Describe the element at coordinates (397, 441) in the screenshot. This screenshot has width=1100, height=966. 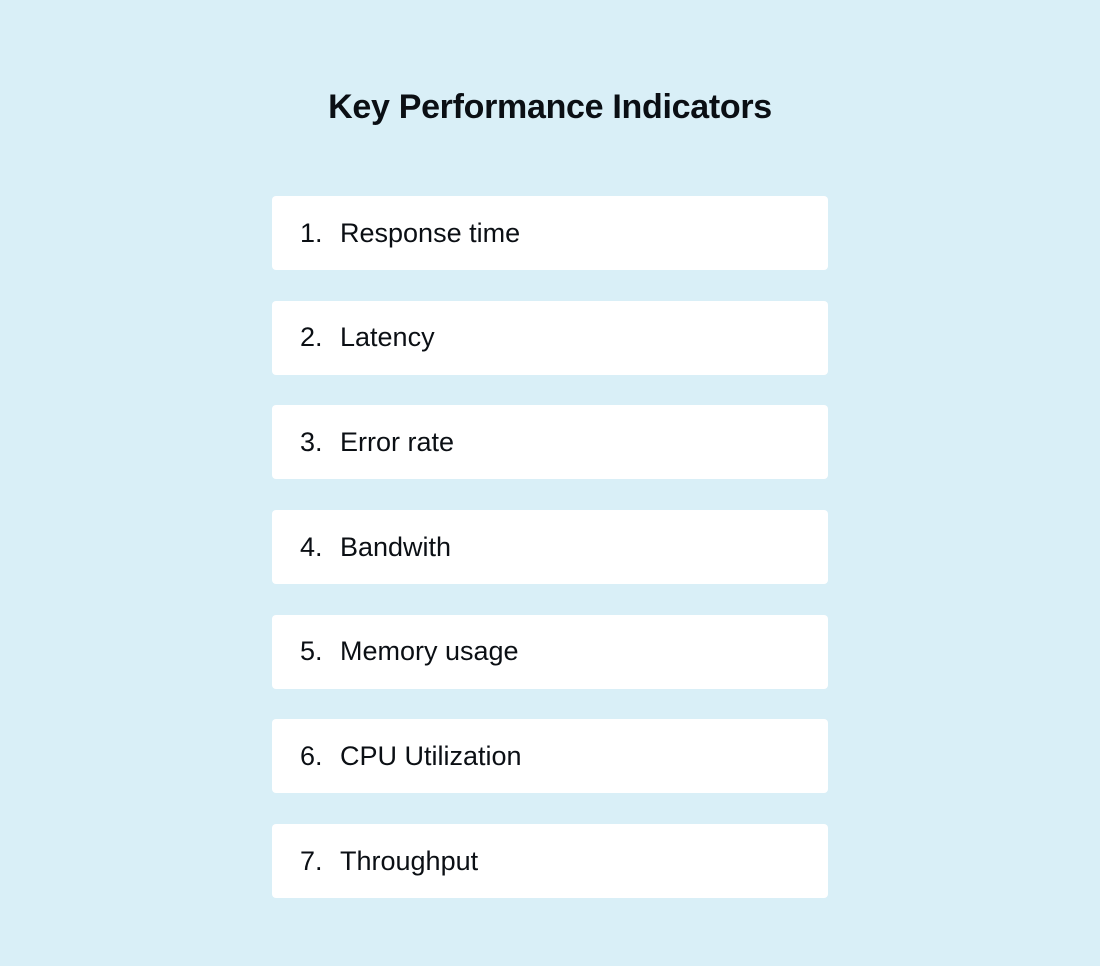
I see `item-label: Error rate` at that location.